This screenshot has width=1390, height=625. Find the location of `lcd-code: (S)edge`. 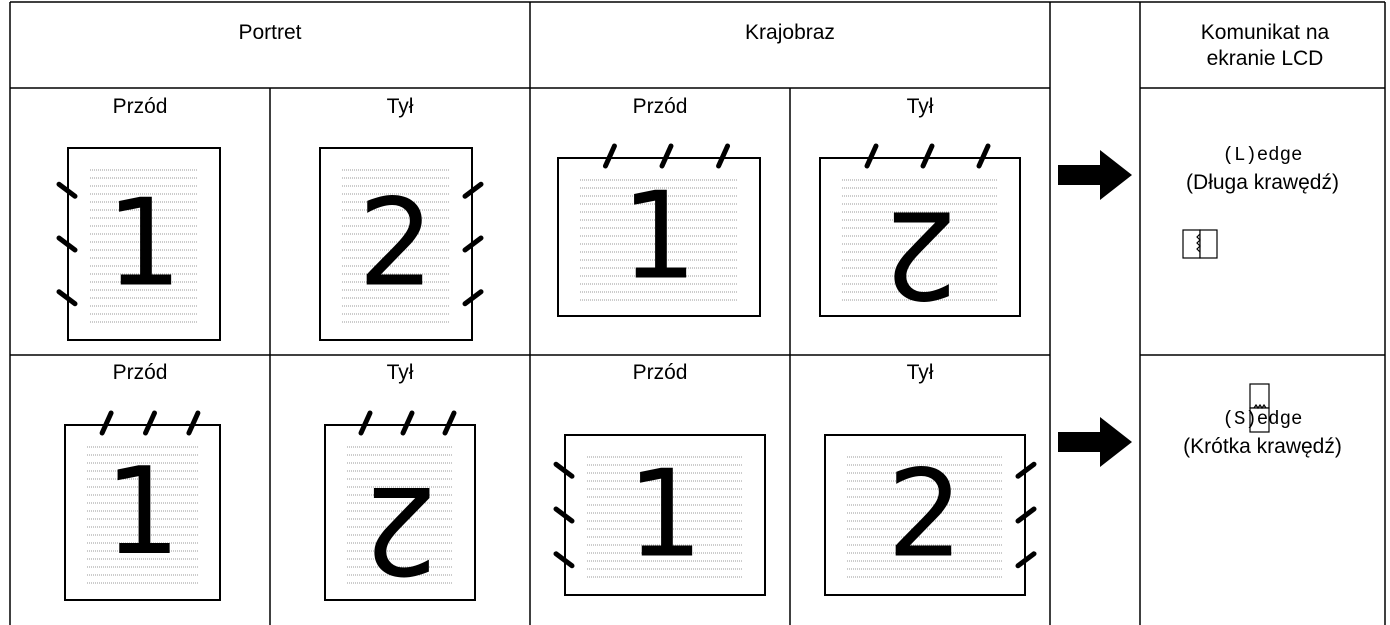

lcd-code: (S)edge is located at coordinates (1262, 419).